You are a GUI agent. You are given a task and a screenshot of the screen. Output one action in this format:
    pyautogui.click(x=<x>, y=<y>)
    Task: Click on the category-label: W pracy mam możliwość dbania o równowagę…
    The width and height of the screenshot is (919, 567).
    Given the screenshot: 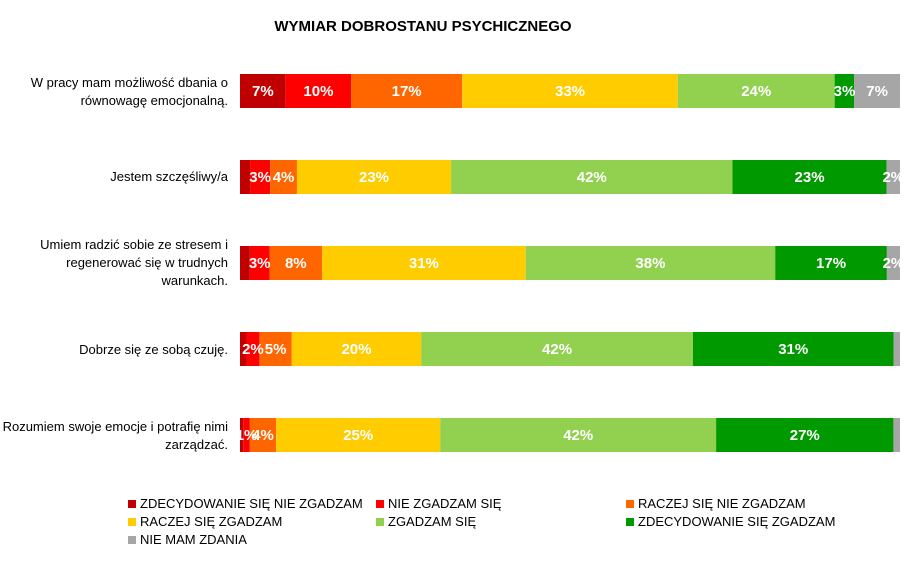 What is the action you would take?
    pyautogui.click(x=129, y=91)
    